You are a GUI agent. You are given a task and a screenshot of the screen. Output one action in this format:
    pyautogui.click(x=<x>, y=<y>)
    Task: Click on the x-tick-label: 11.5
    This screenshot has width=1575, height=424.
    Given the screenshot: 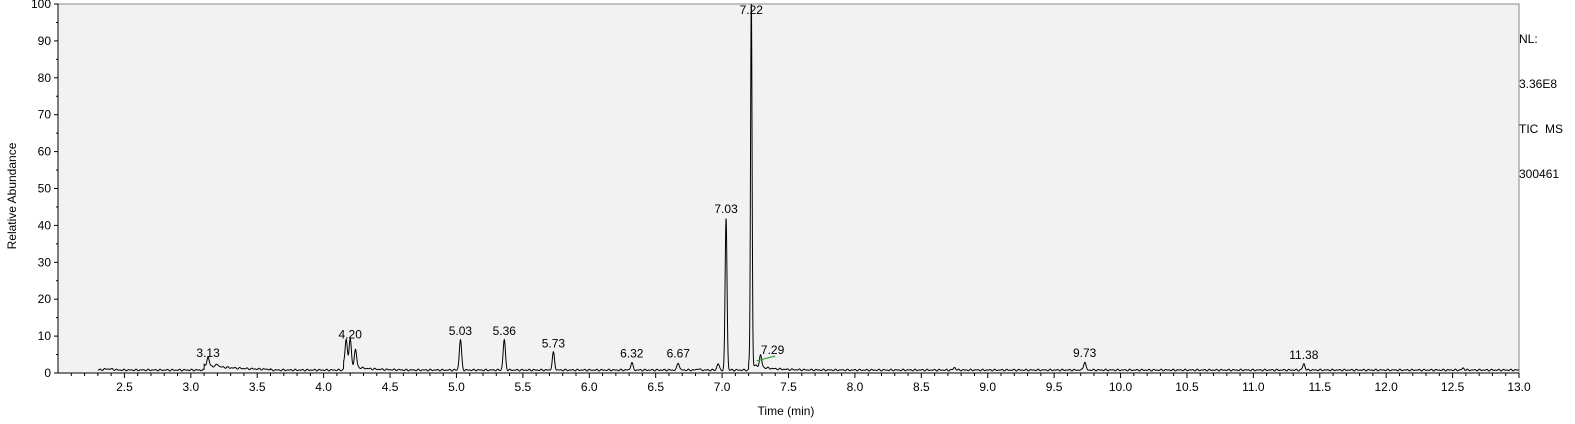 What is the action you would take?
    pyautogui.click(x=1320, y=387)
    